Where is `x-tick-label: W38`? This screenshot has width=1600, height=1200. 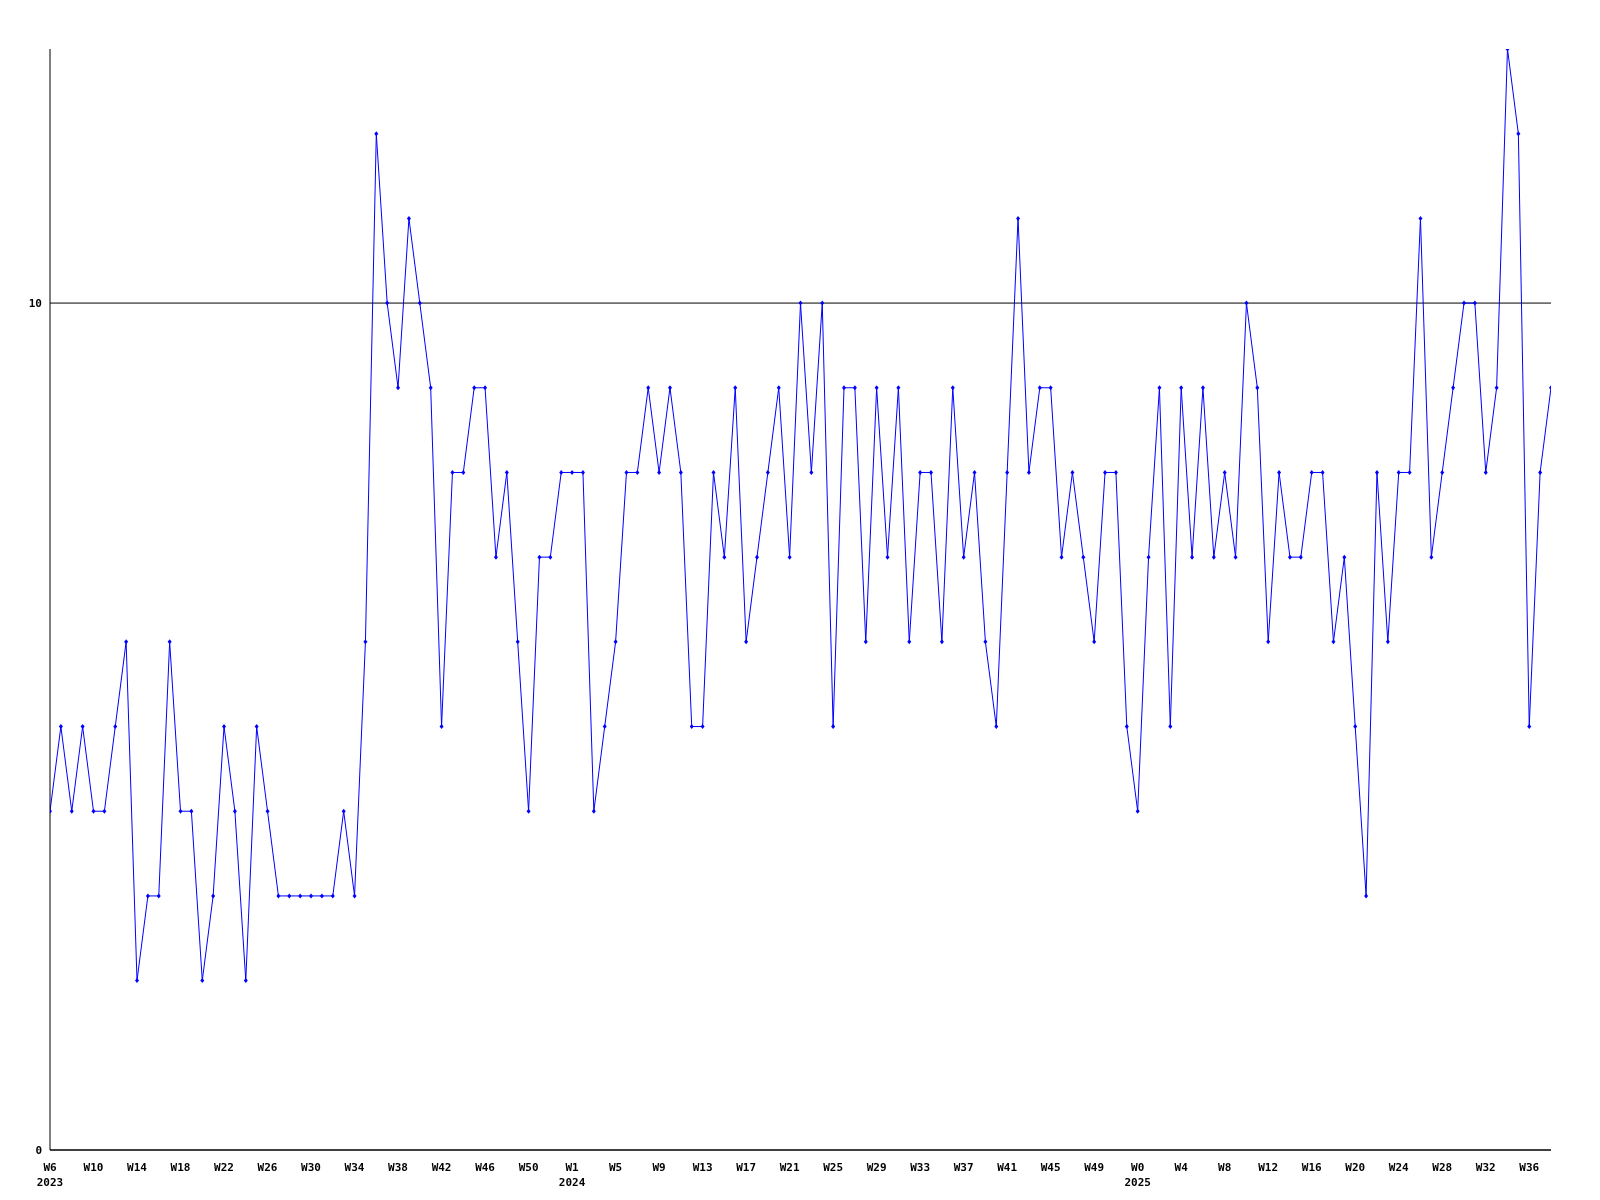
x-tick-label: W38 is located at coordinates (398, 1167).